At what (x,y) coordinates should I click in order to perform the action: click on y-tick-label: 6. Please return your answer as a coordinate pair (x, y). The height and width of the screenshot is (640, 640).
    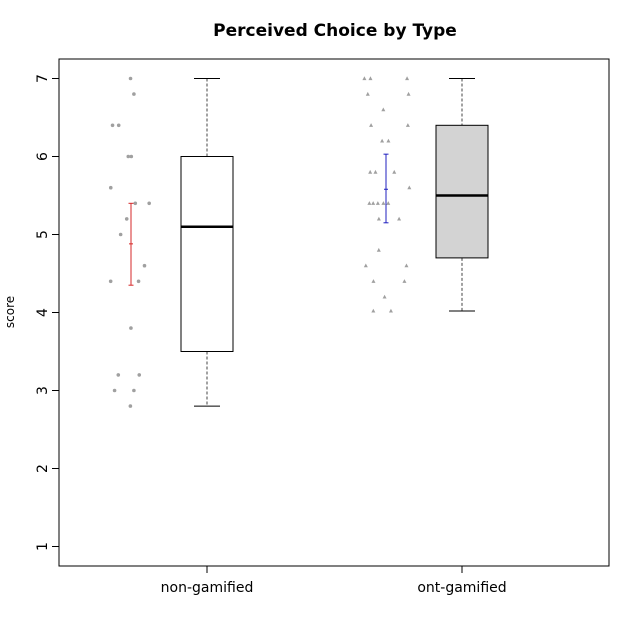
    Looking at the image, I should click on (43, 156).